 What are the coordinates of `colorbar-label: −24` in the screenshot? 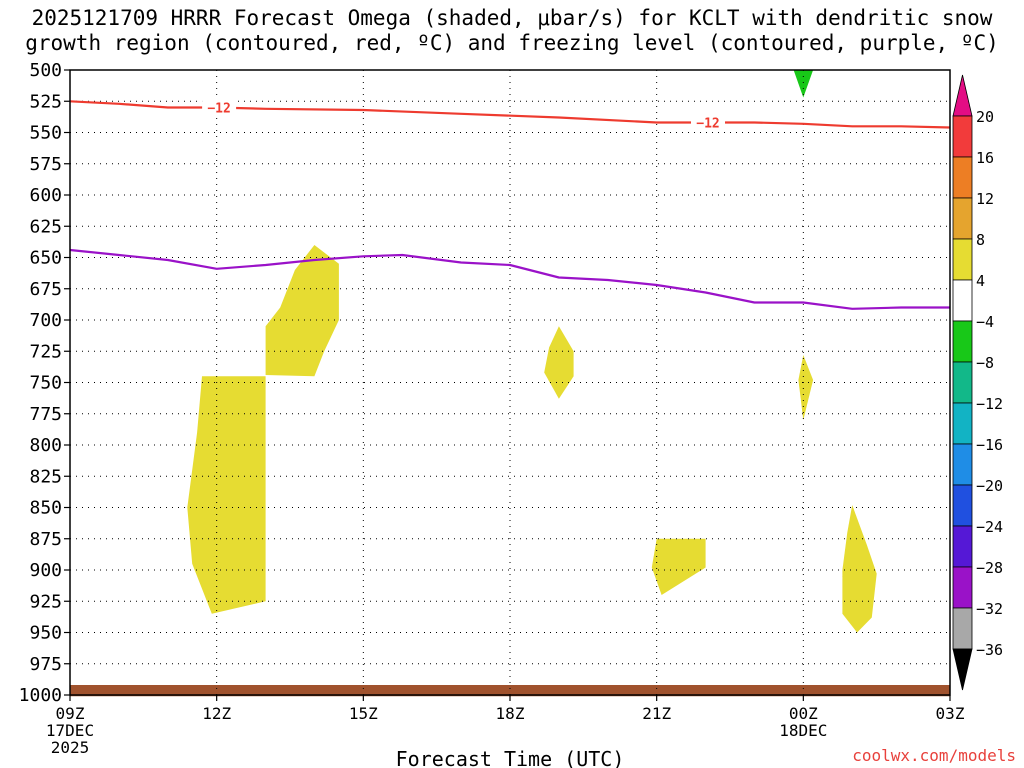 It's located at (989, 527).